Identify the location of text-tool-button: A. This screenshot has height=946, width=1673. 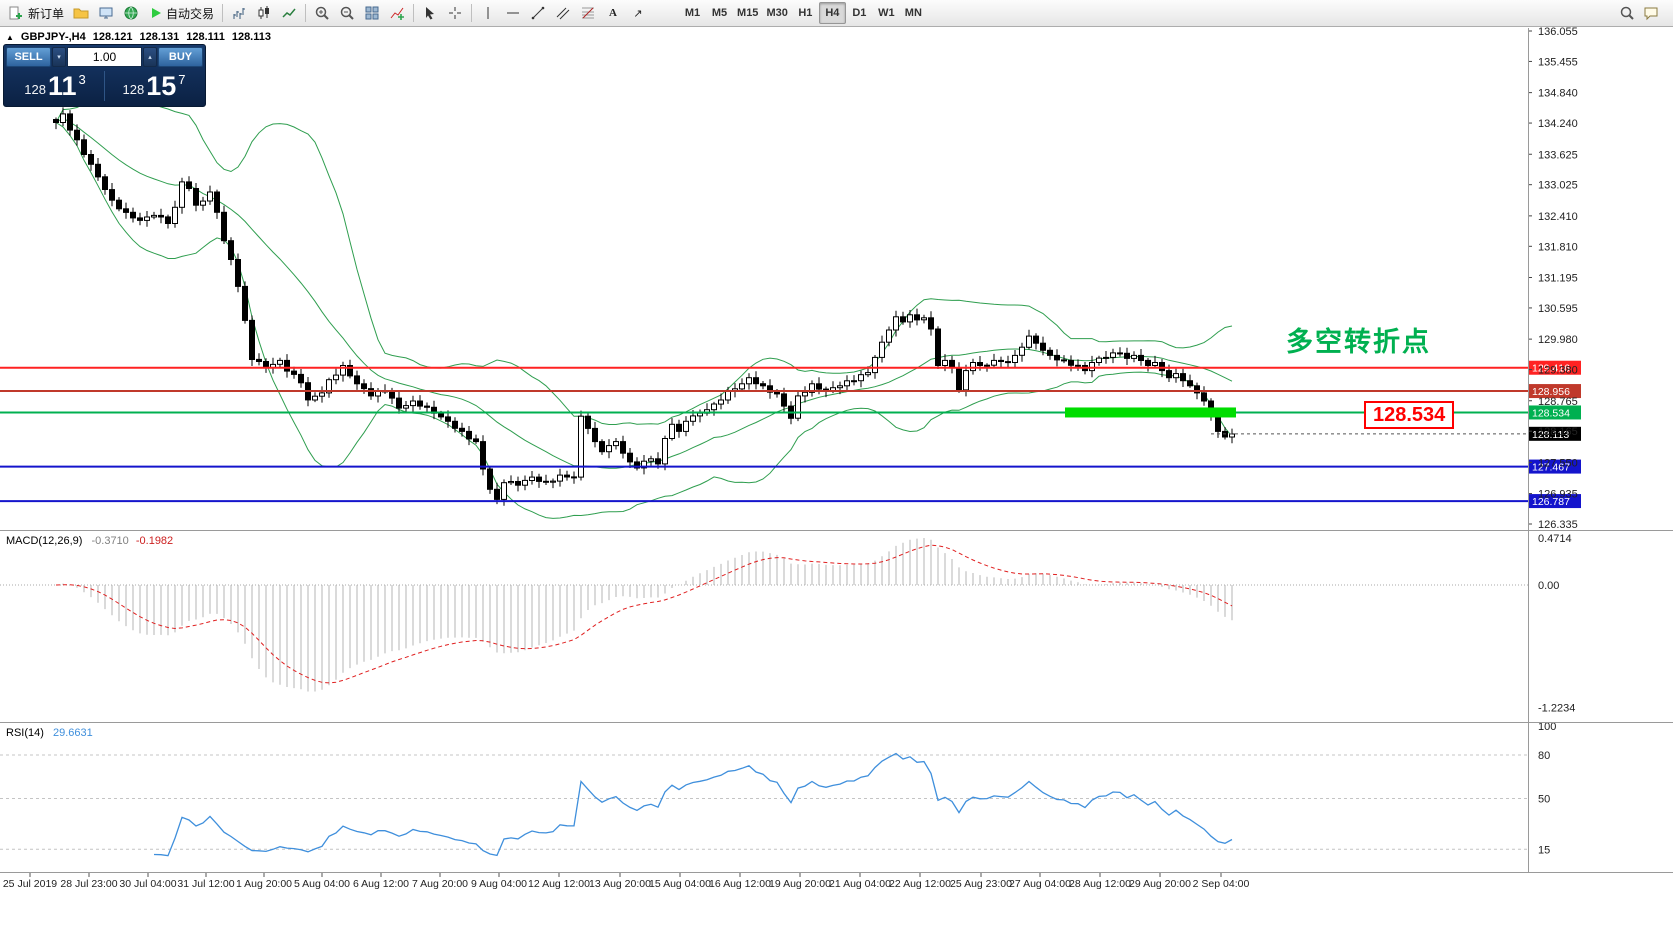
(613, 13).